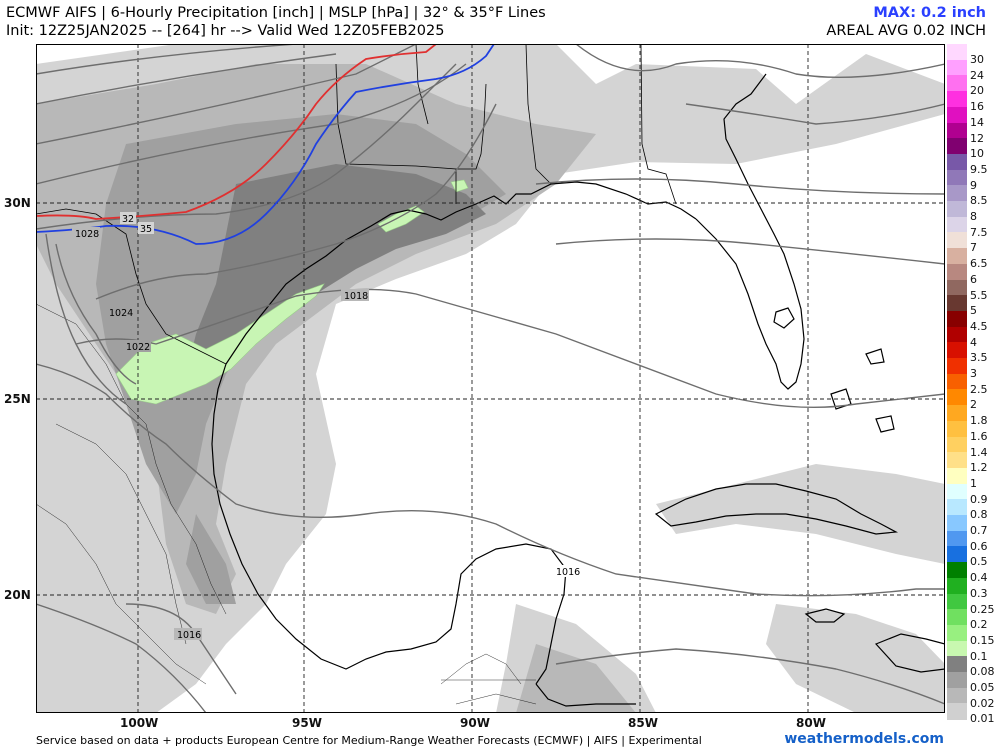 This screenshot has height=750, width=1000. What do you see at coordinates (977, 75) in the screenshot?
I see `legend-label: 24` at bounding box center [977, 75].